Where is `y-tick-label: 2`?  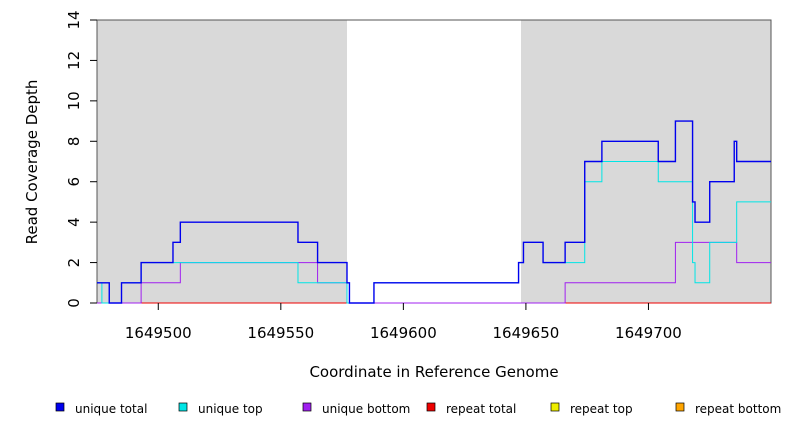 y-tick-label: 2 is located at coordinates (74, 263).